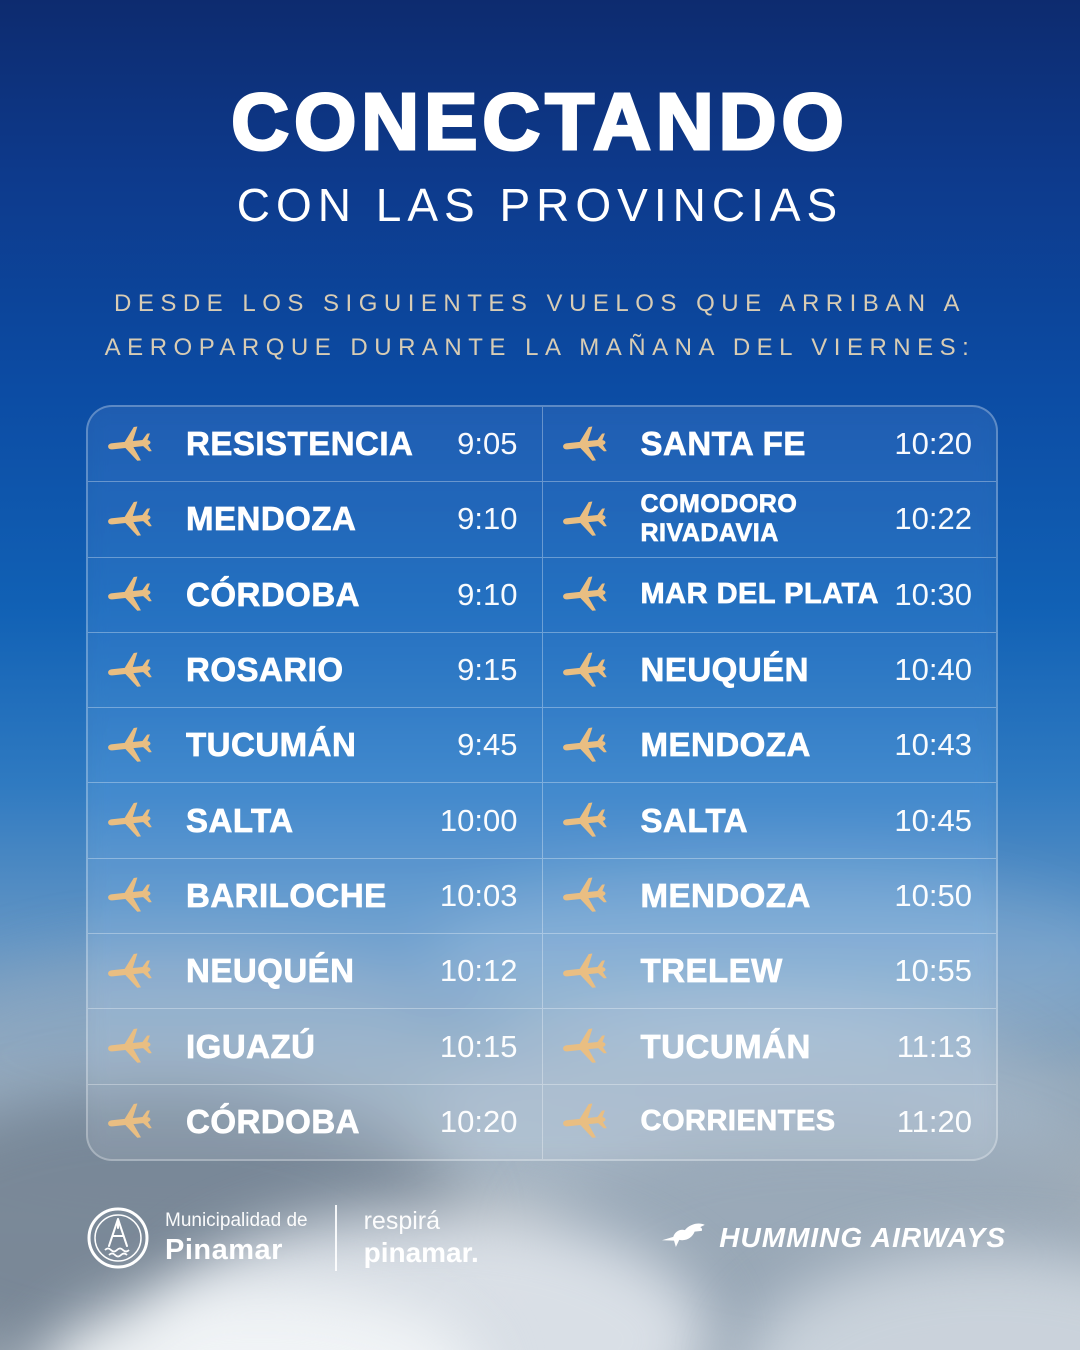 Image resolution: width=1080 pixels, height=1350 pixels. Describe the element at coordinates (933, 594) in the screenshot. I see `flight-time: 10:30` at that location.